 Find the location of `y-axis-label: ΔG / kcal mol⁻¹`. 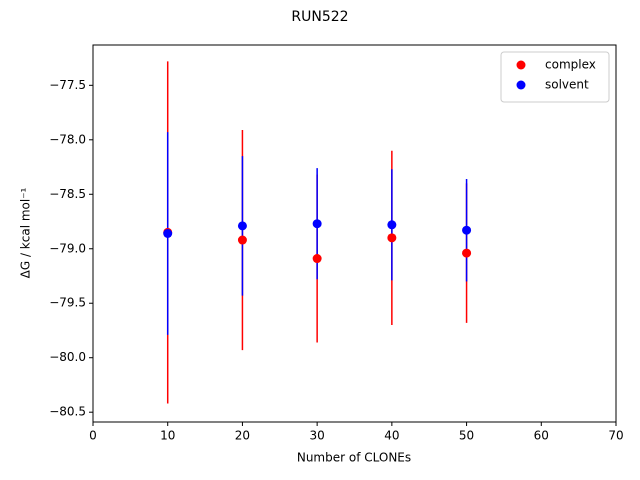

y-axis-label: ΔG / kcal mol⁻¹ is located at coordinates (26, 232).